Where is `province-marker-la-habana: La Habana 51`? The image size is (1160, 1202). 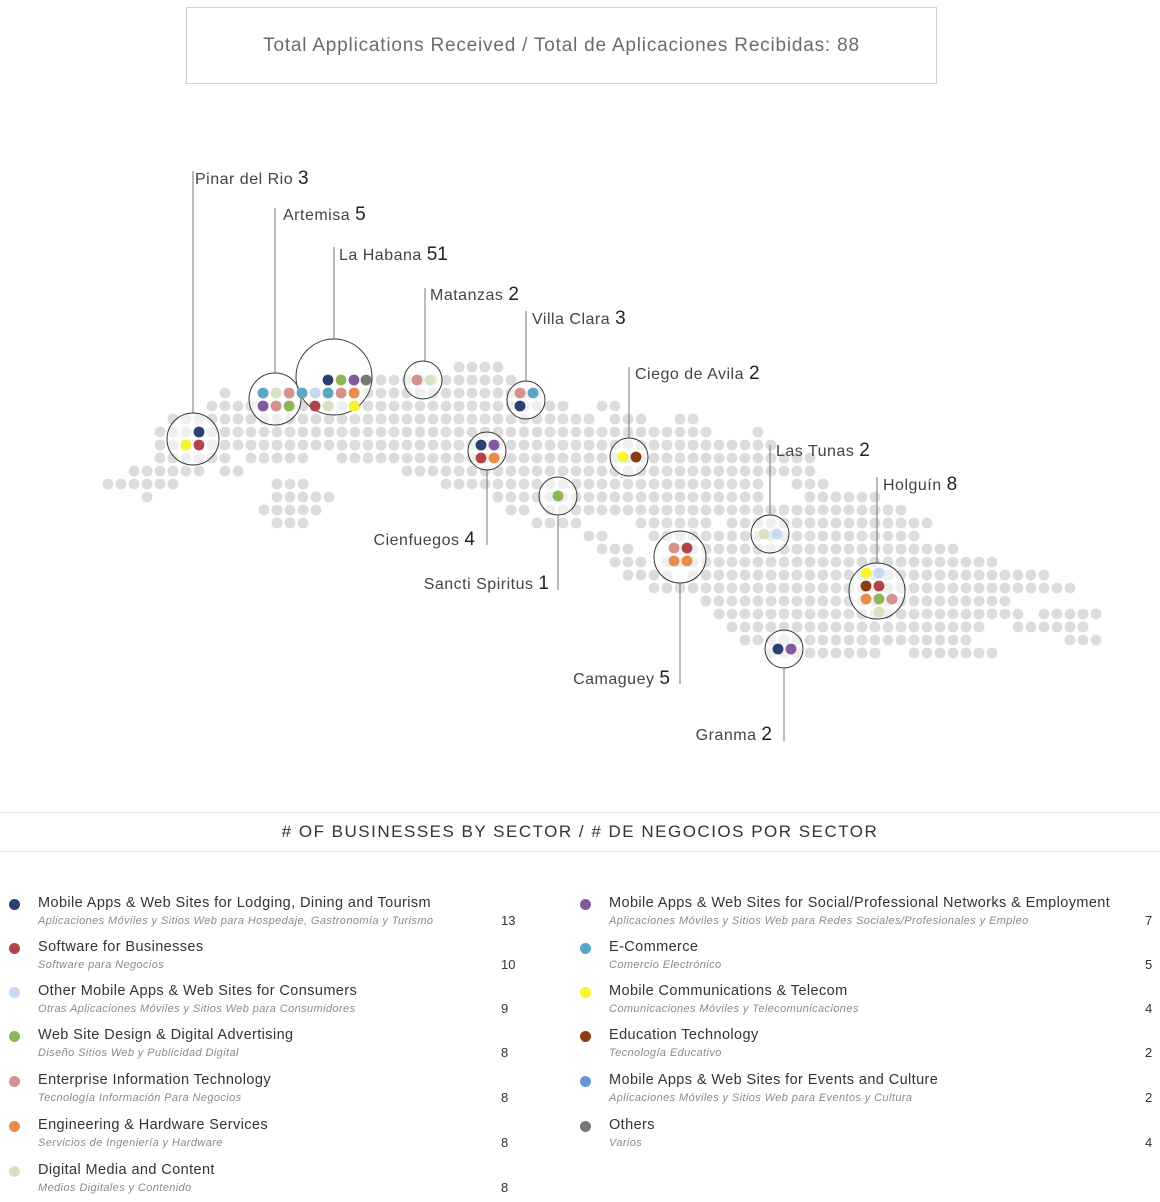
province-marker-la-habana: La Habana 51 is located at coordinates (371, 330).